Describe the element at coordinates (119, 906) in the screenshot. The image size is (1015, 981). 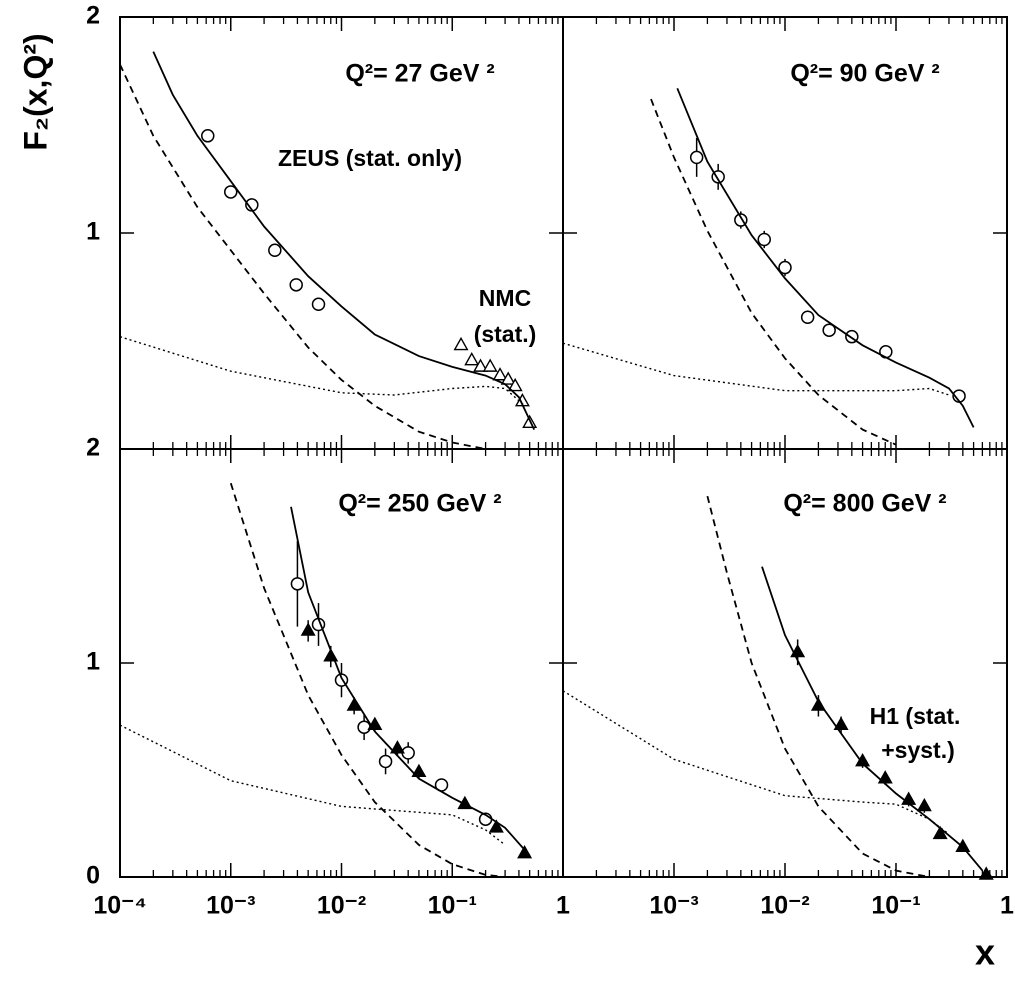
I see `x-tick-label: 10⁻⁴` at that location.